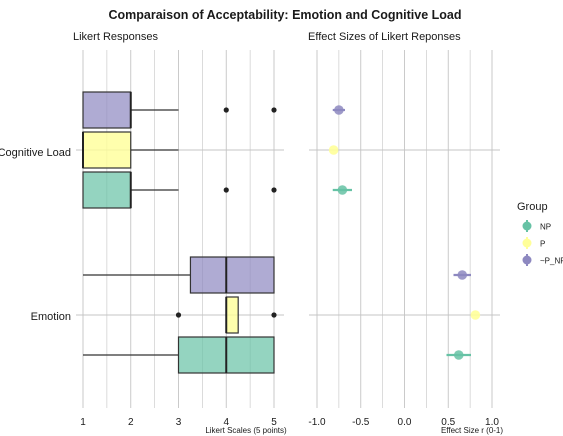  Describe the element at coordinates (405, 422) in the screenshot. I see `right-x-tick-label: 0.0` at that location.